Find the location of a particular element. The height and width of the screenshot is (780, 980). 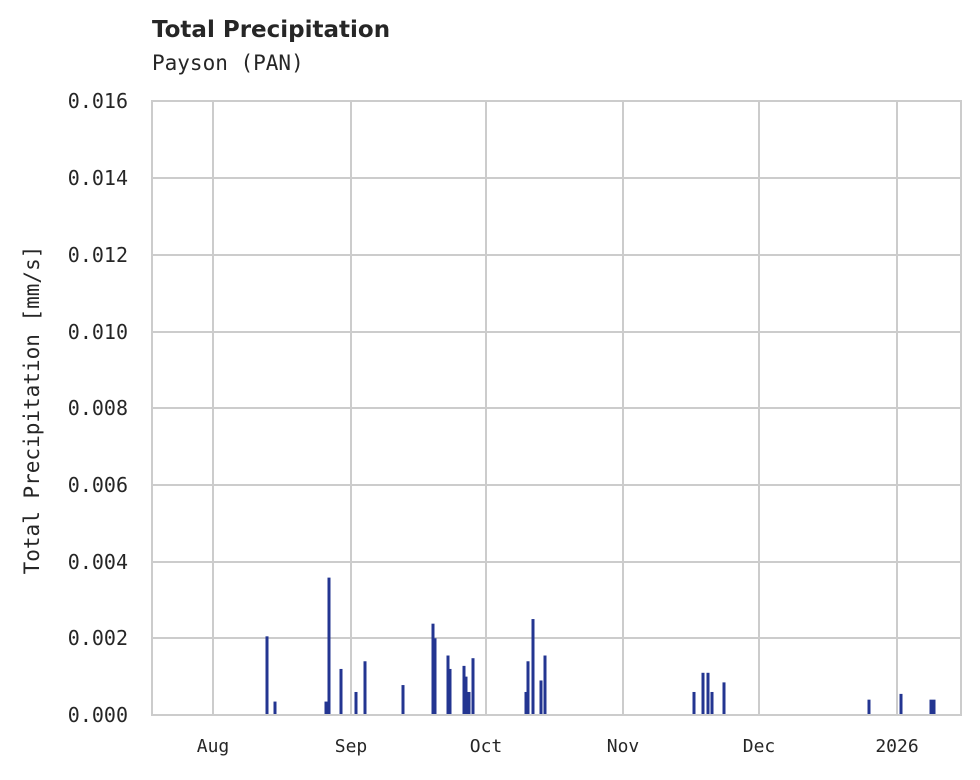

x-tick-label: Oct is located at coordinates (486, 746).